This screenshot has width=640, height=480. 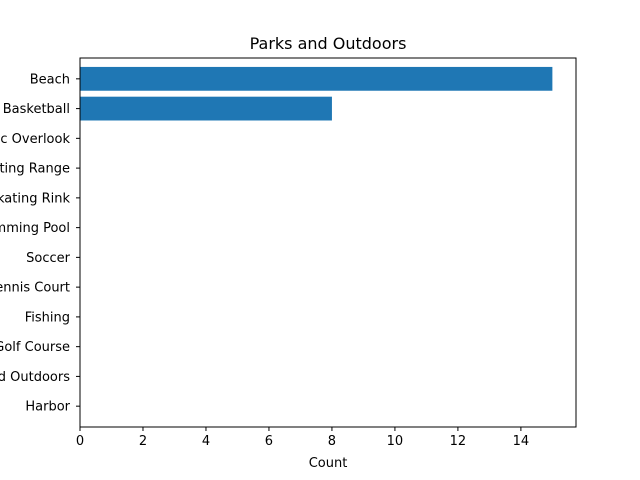 I want to click on y-tick-label-harbor: Harbor, so click(x=47, y=407).